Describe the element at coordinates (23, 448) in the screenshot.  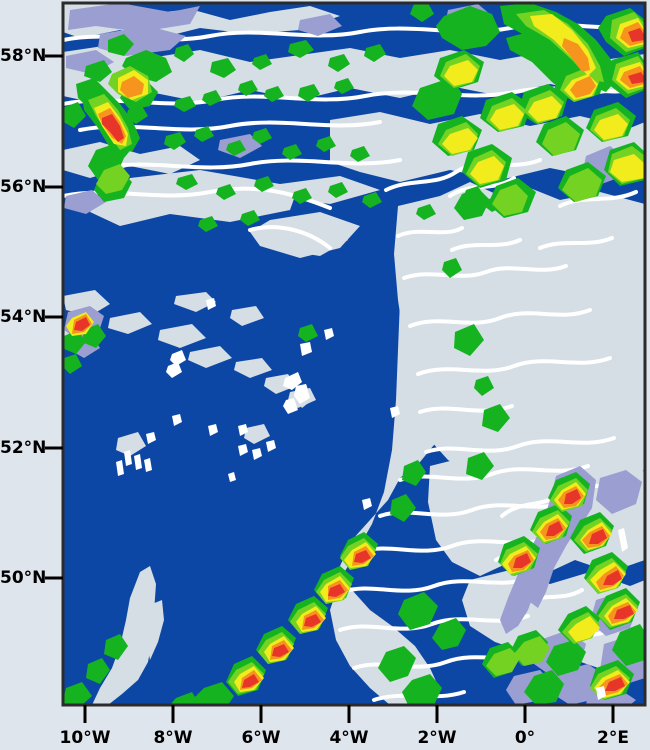
I see `ytick-label-52N: 52°N` at that location.